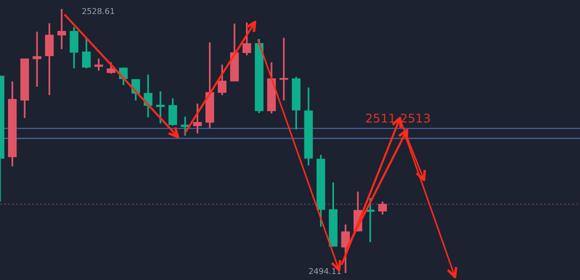  I want to click on annotation: 2511-2513, so click(398, 119).